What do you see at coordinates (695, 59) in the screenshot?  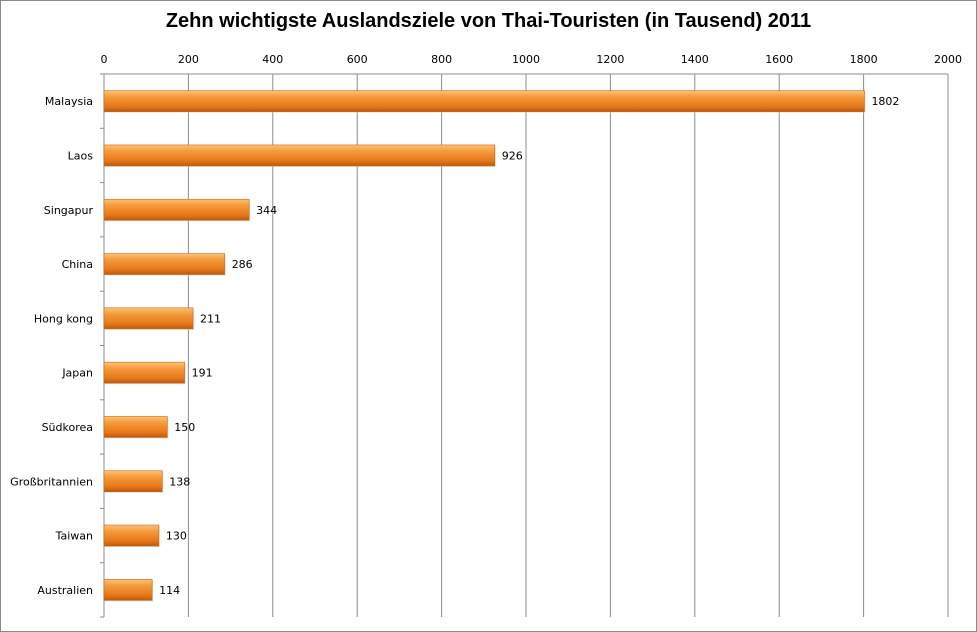 I see `x-tick-label: 1400` at bounding box center [695, 59].